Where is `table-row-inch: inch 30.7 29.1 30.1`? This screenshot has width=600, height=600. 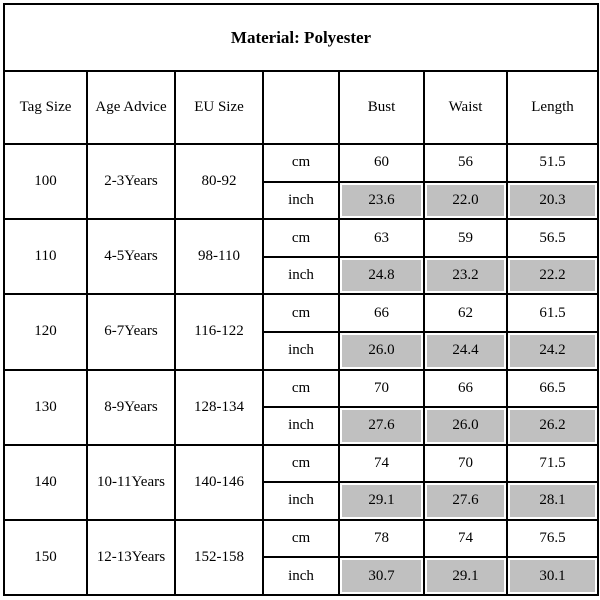
table-row-inch: inch 30.7 29.1 30.1 is located at coordinates (301, 576).